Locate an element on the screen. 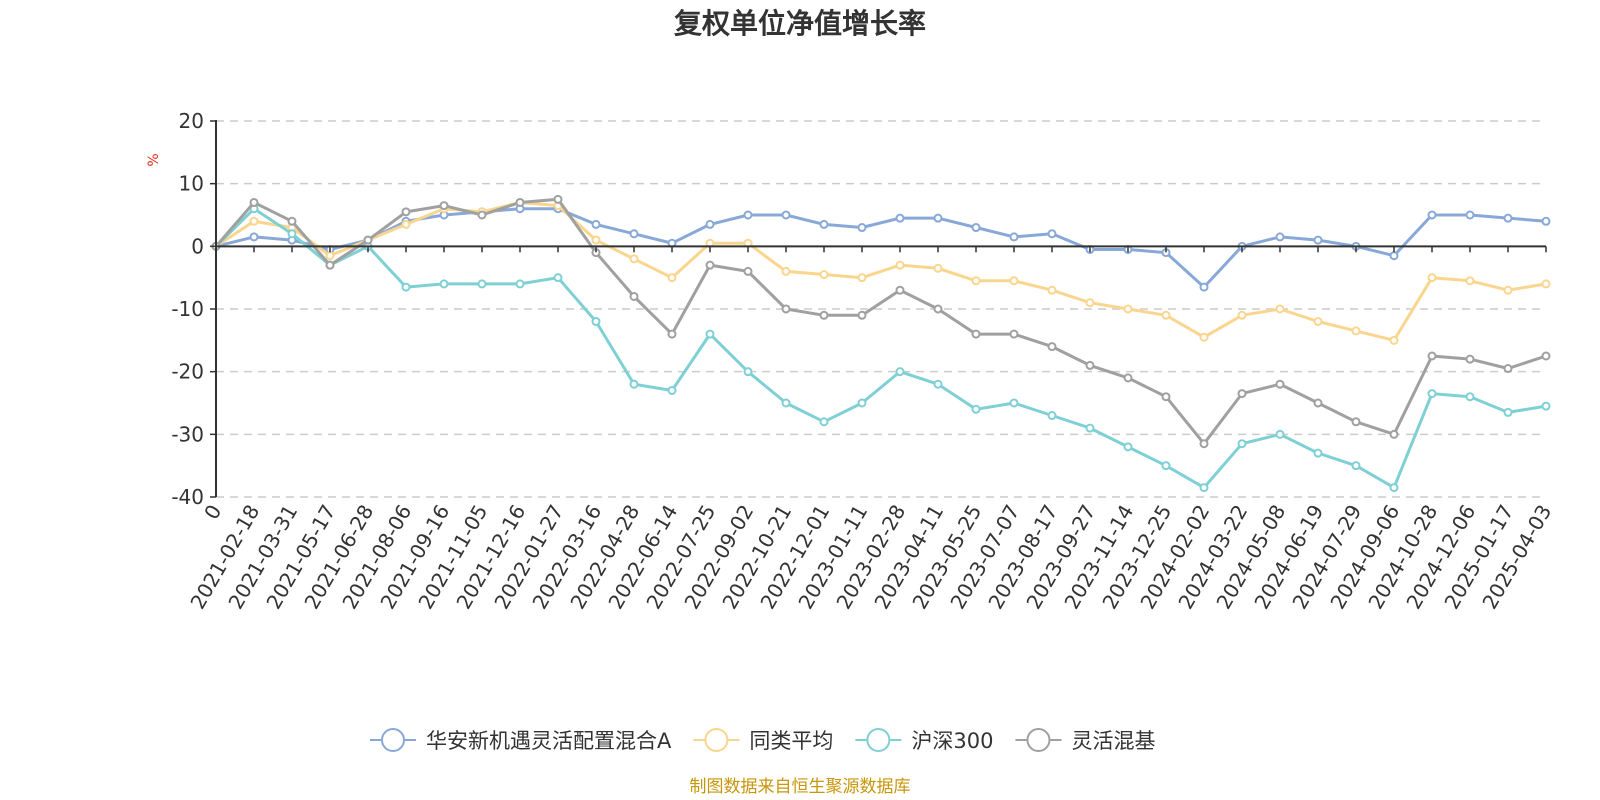 This screenshot has width=1600, height=800. legend-item: 华安新机遇灵活配置混合A is located at coordinates (521, 740).